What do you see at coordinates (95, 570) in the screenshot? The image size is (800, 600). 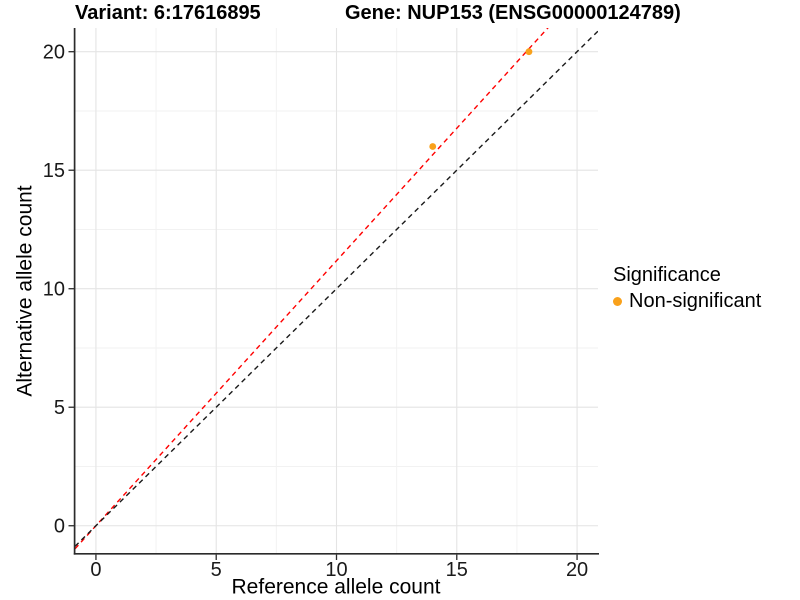 I see `x-tick-label: 0` at bounding box center [95, 570].